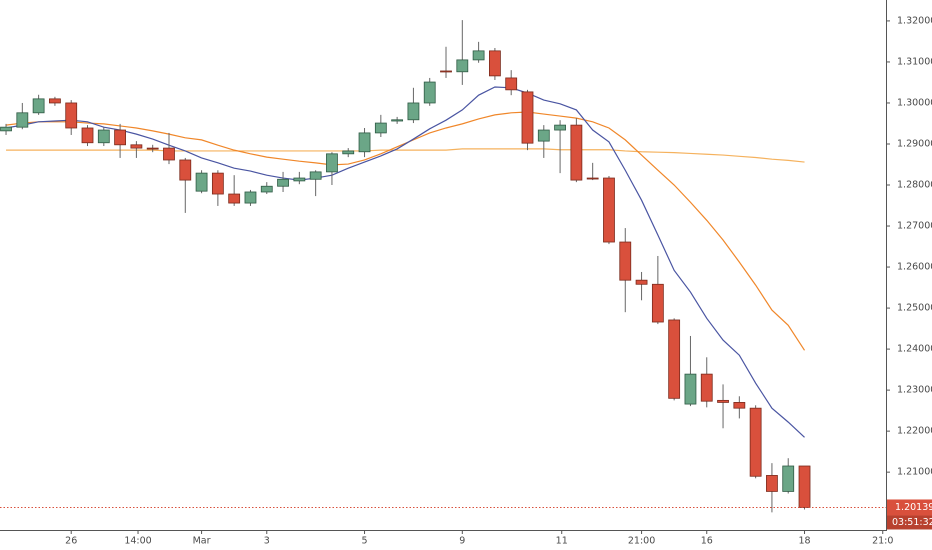 The image size is (932, 550). Describe the element at coordinates (641, 541) in the screenshot. I see `x-tick-label: 21:00` at that location.